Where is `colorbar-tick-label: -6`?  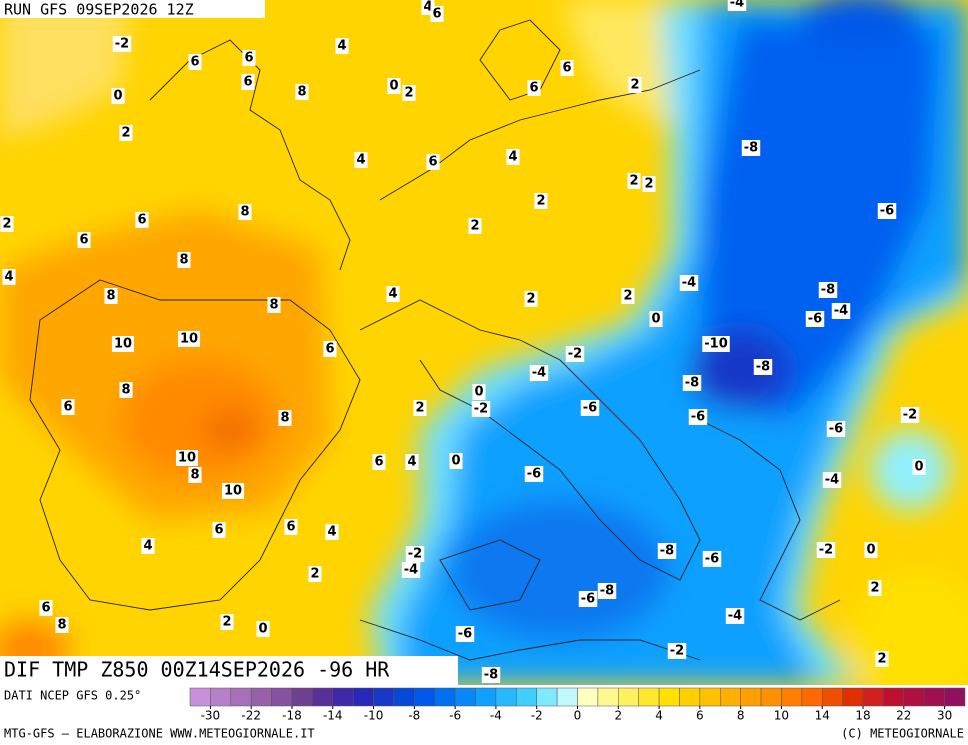
colorbar-tick-label: -6 is located at coordinates (455, 716).